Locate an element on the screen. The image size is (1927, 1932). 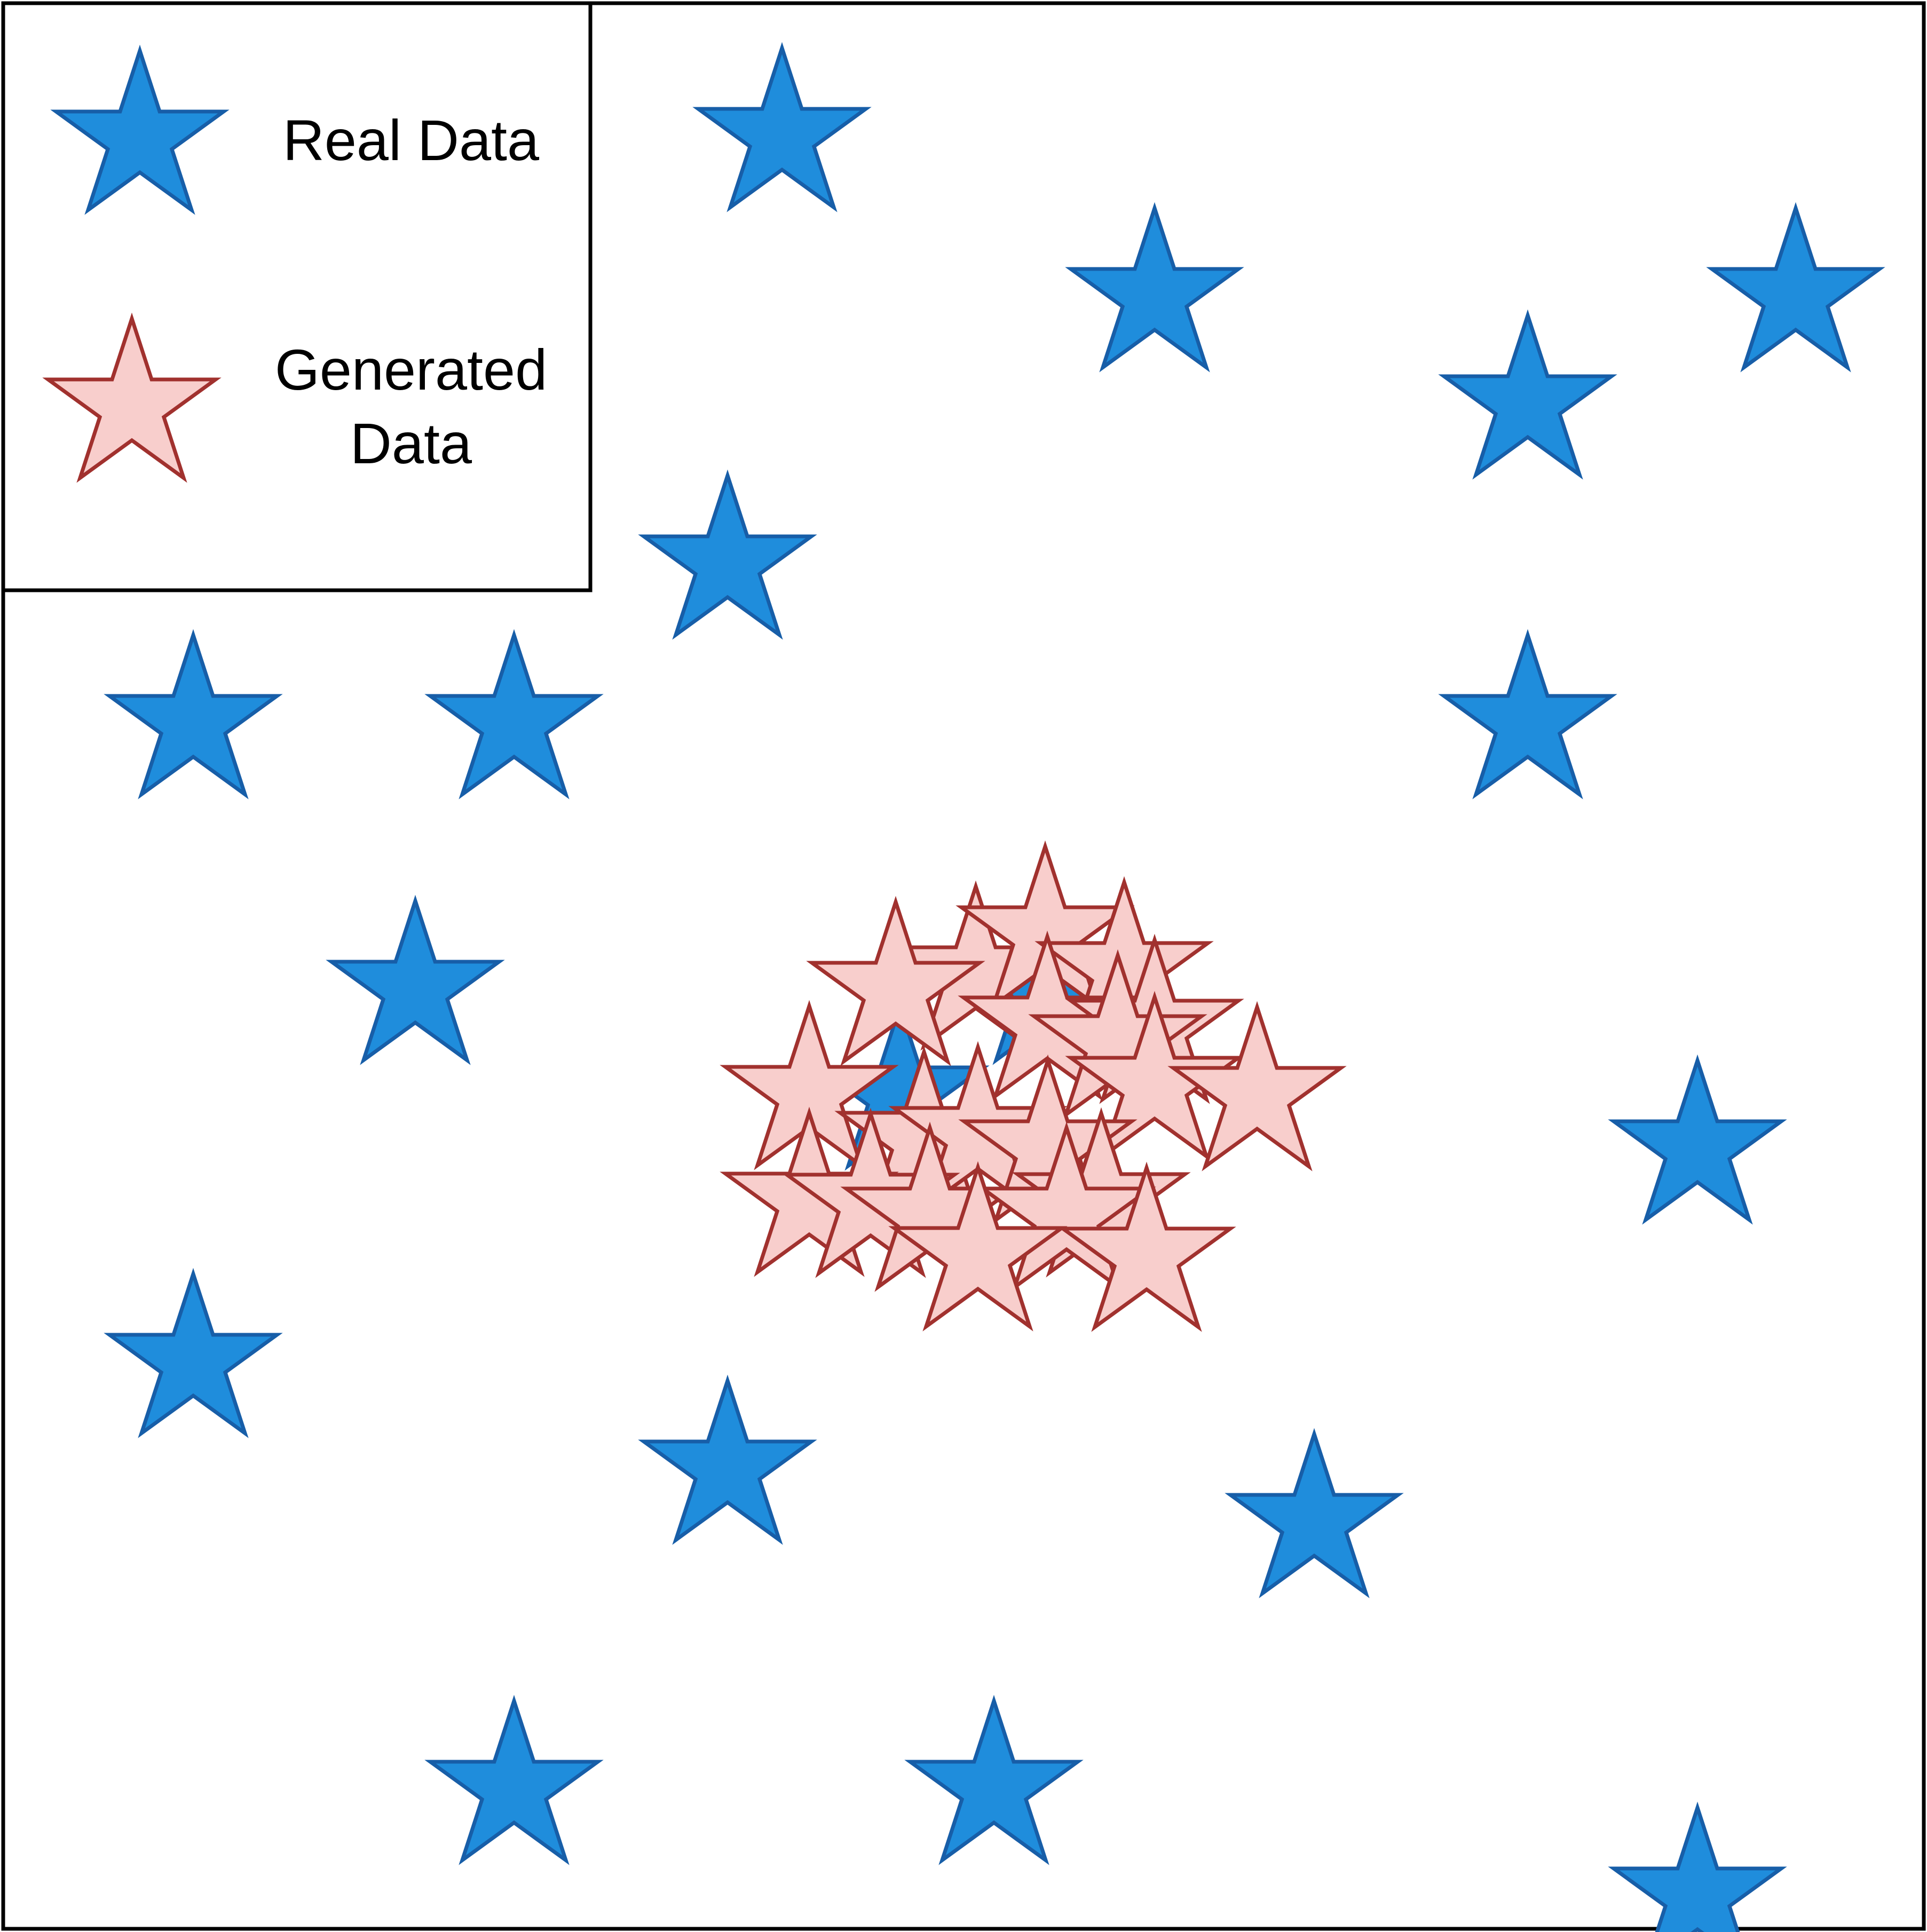
legend: Real Data Generated Data is located at coordinates (297, 296).